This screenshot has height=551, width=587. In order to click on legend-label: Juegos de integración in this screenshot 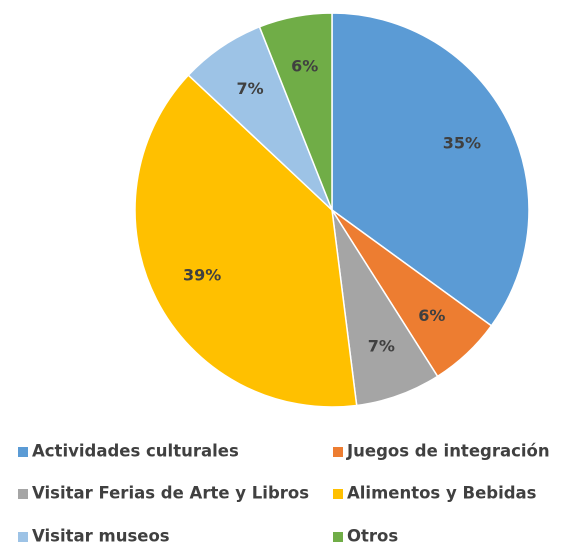, I will do `click(448, 451)`.